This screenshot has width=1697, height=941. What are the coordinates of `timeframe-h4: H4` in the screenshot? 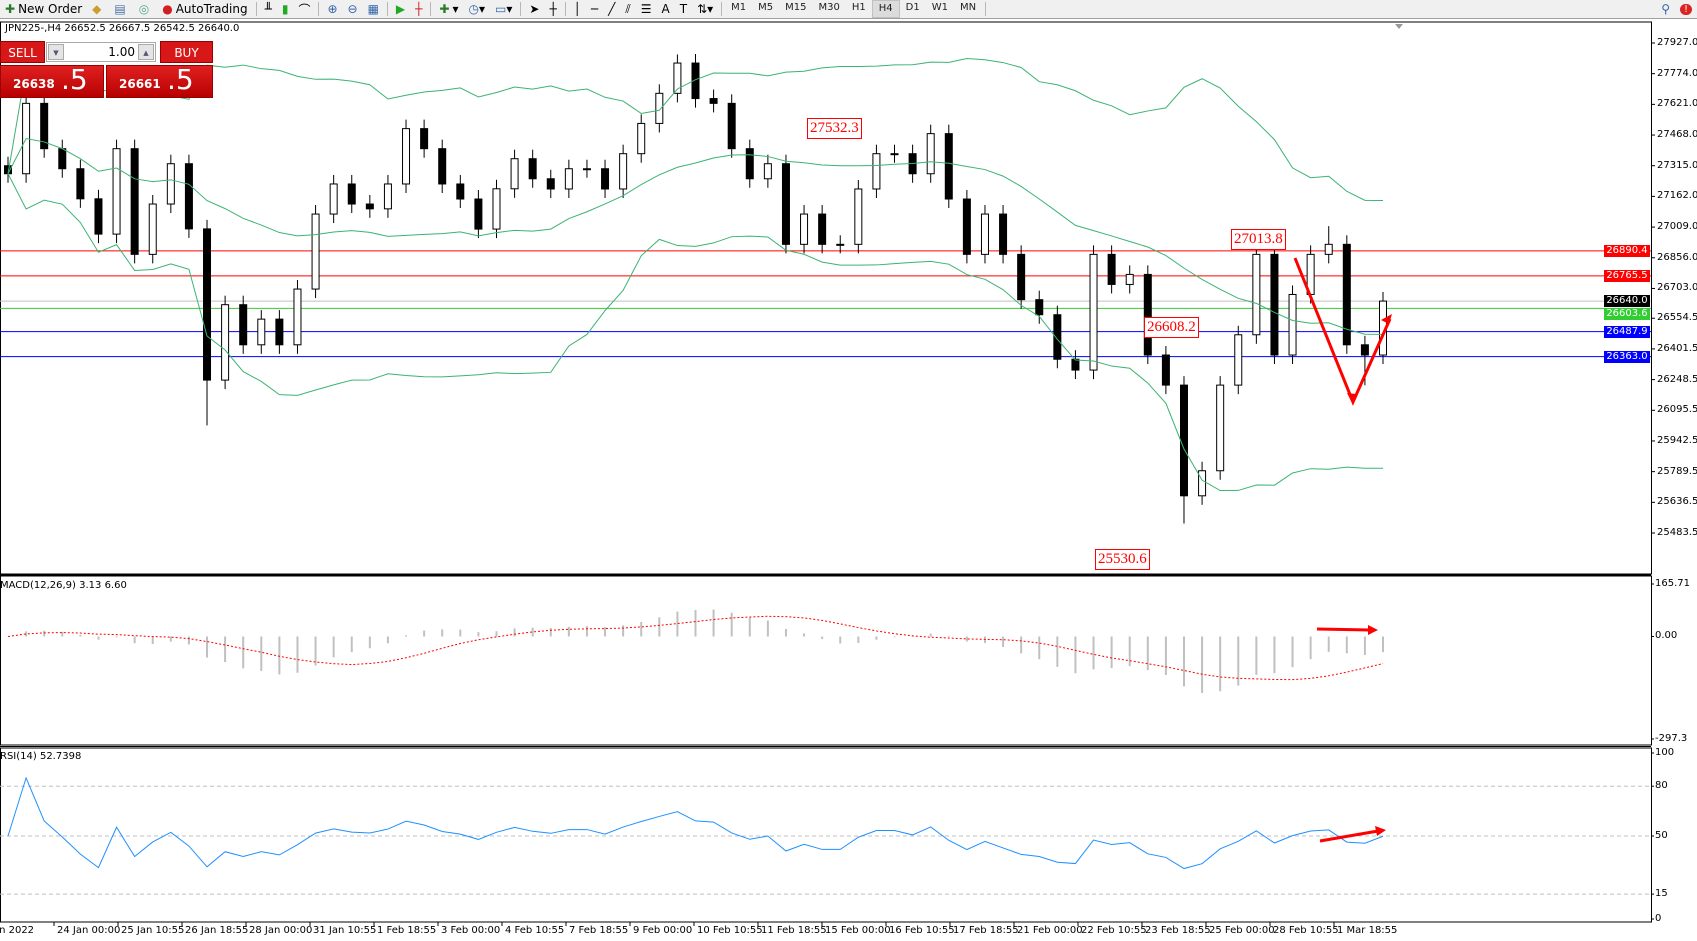 It's located at (885, 9).